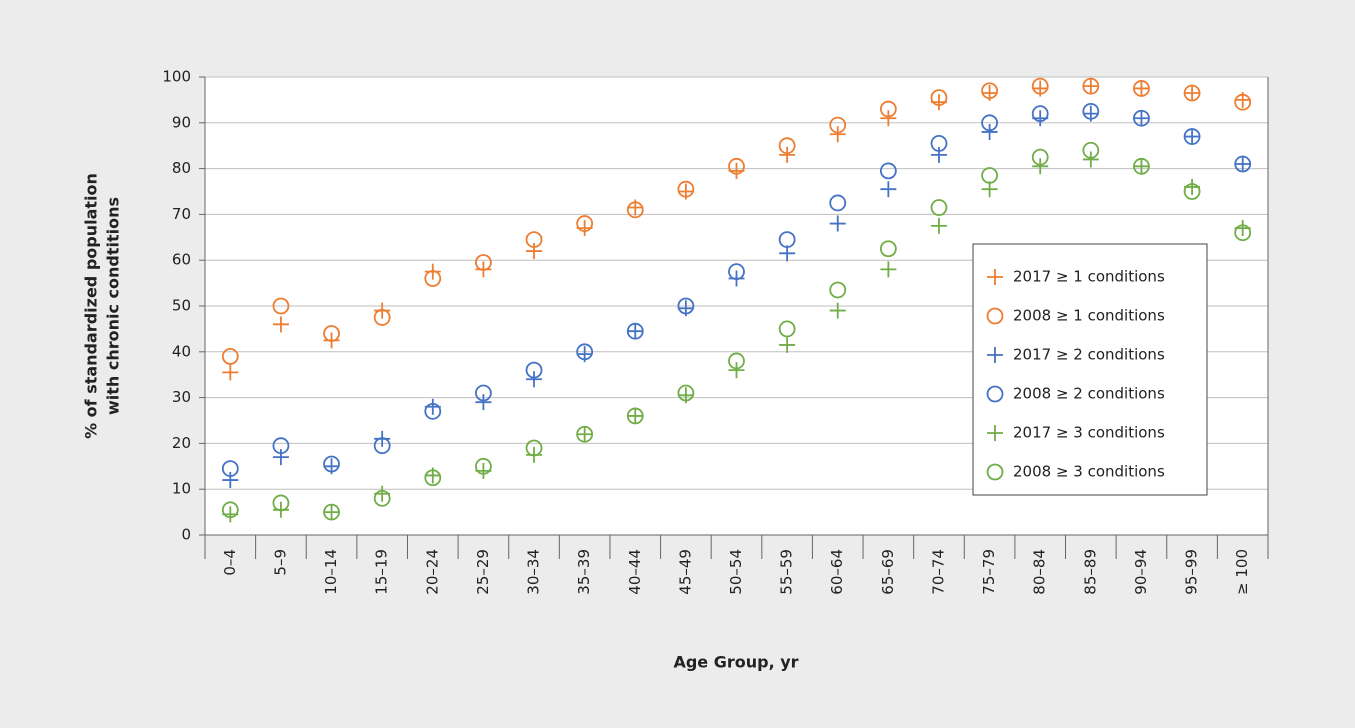 The width and height of the screenshot is (1355, 728). I want to click on x-tick-label: 85–89, so click(1090, 572).